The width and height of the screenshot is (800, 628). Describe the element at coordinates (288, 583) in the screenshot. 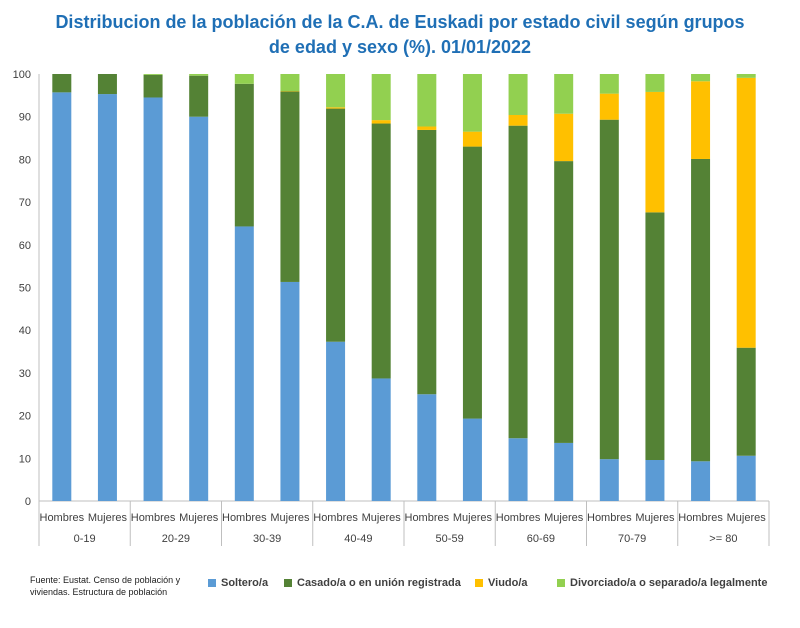

I see `legend-swatch-casado` at that location.